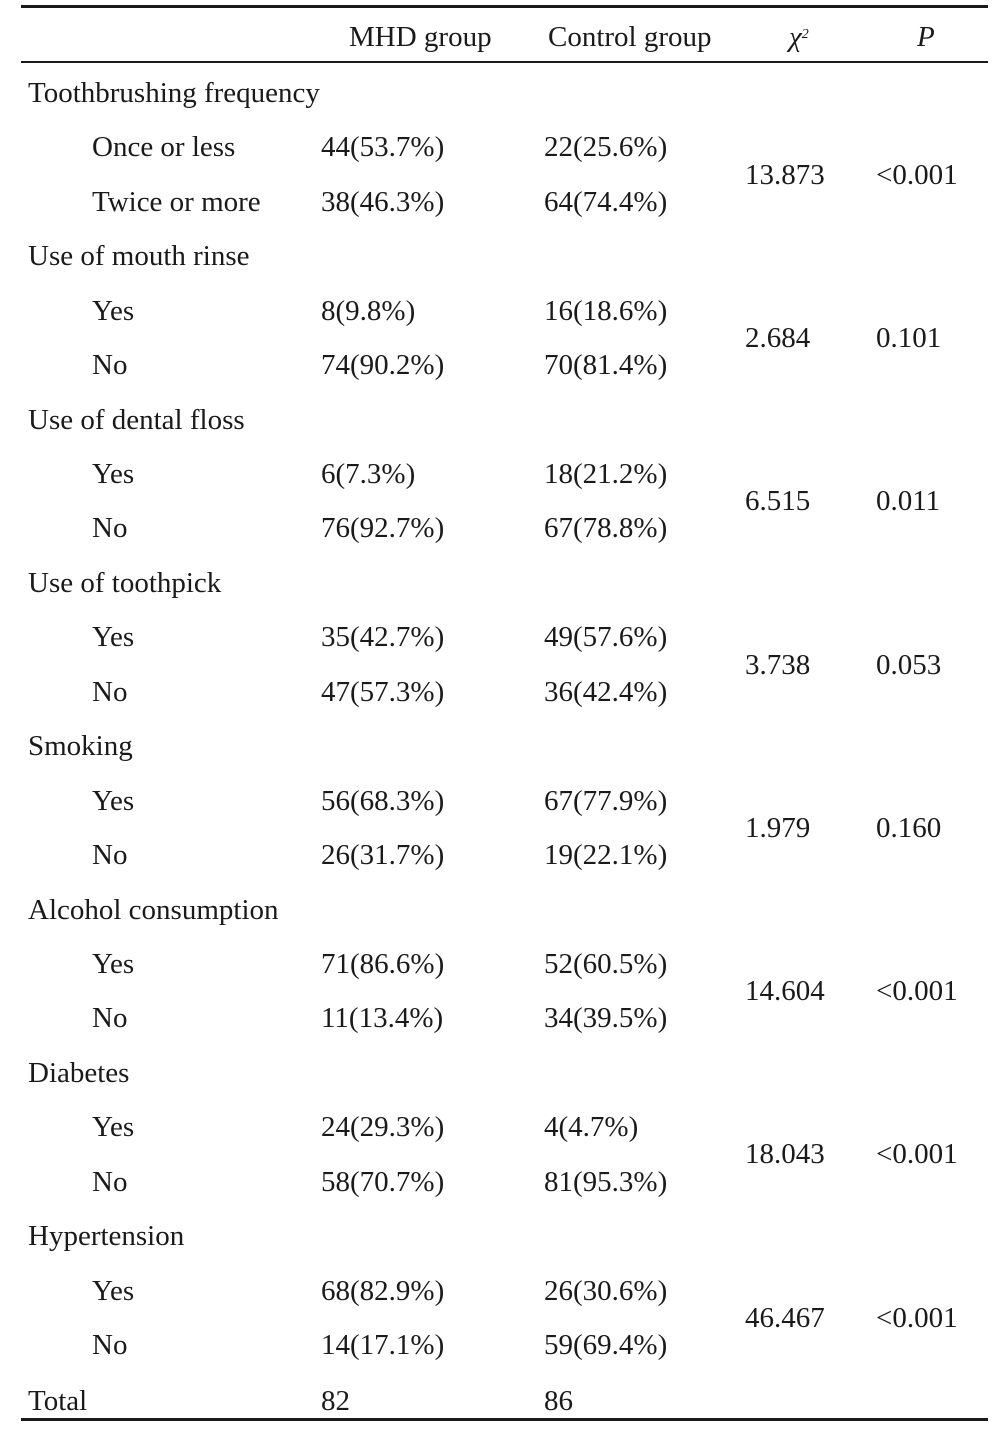 The width and height of the screenshot is (1008, 1449). What do you see at coordinates (383, 1290) in the screenshot?
I see `mhd-value: 68(82.9%)` at bounding box center [383, 1290].